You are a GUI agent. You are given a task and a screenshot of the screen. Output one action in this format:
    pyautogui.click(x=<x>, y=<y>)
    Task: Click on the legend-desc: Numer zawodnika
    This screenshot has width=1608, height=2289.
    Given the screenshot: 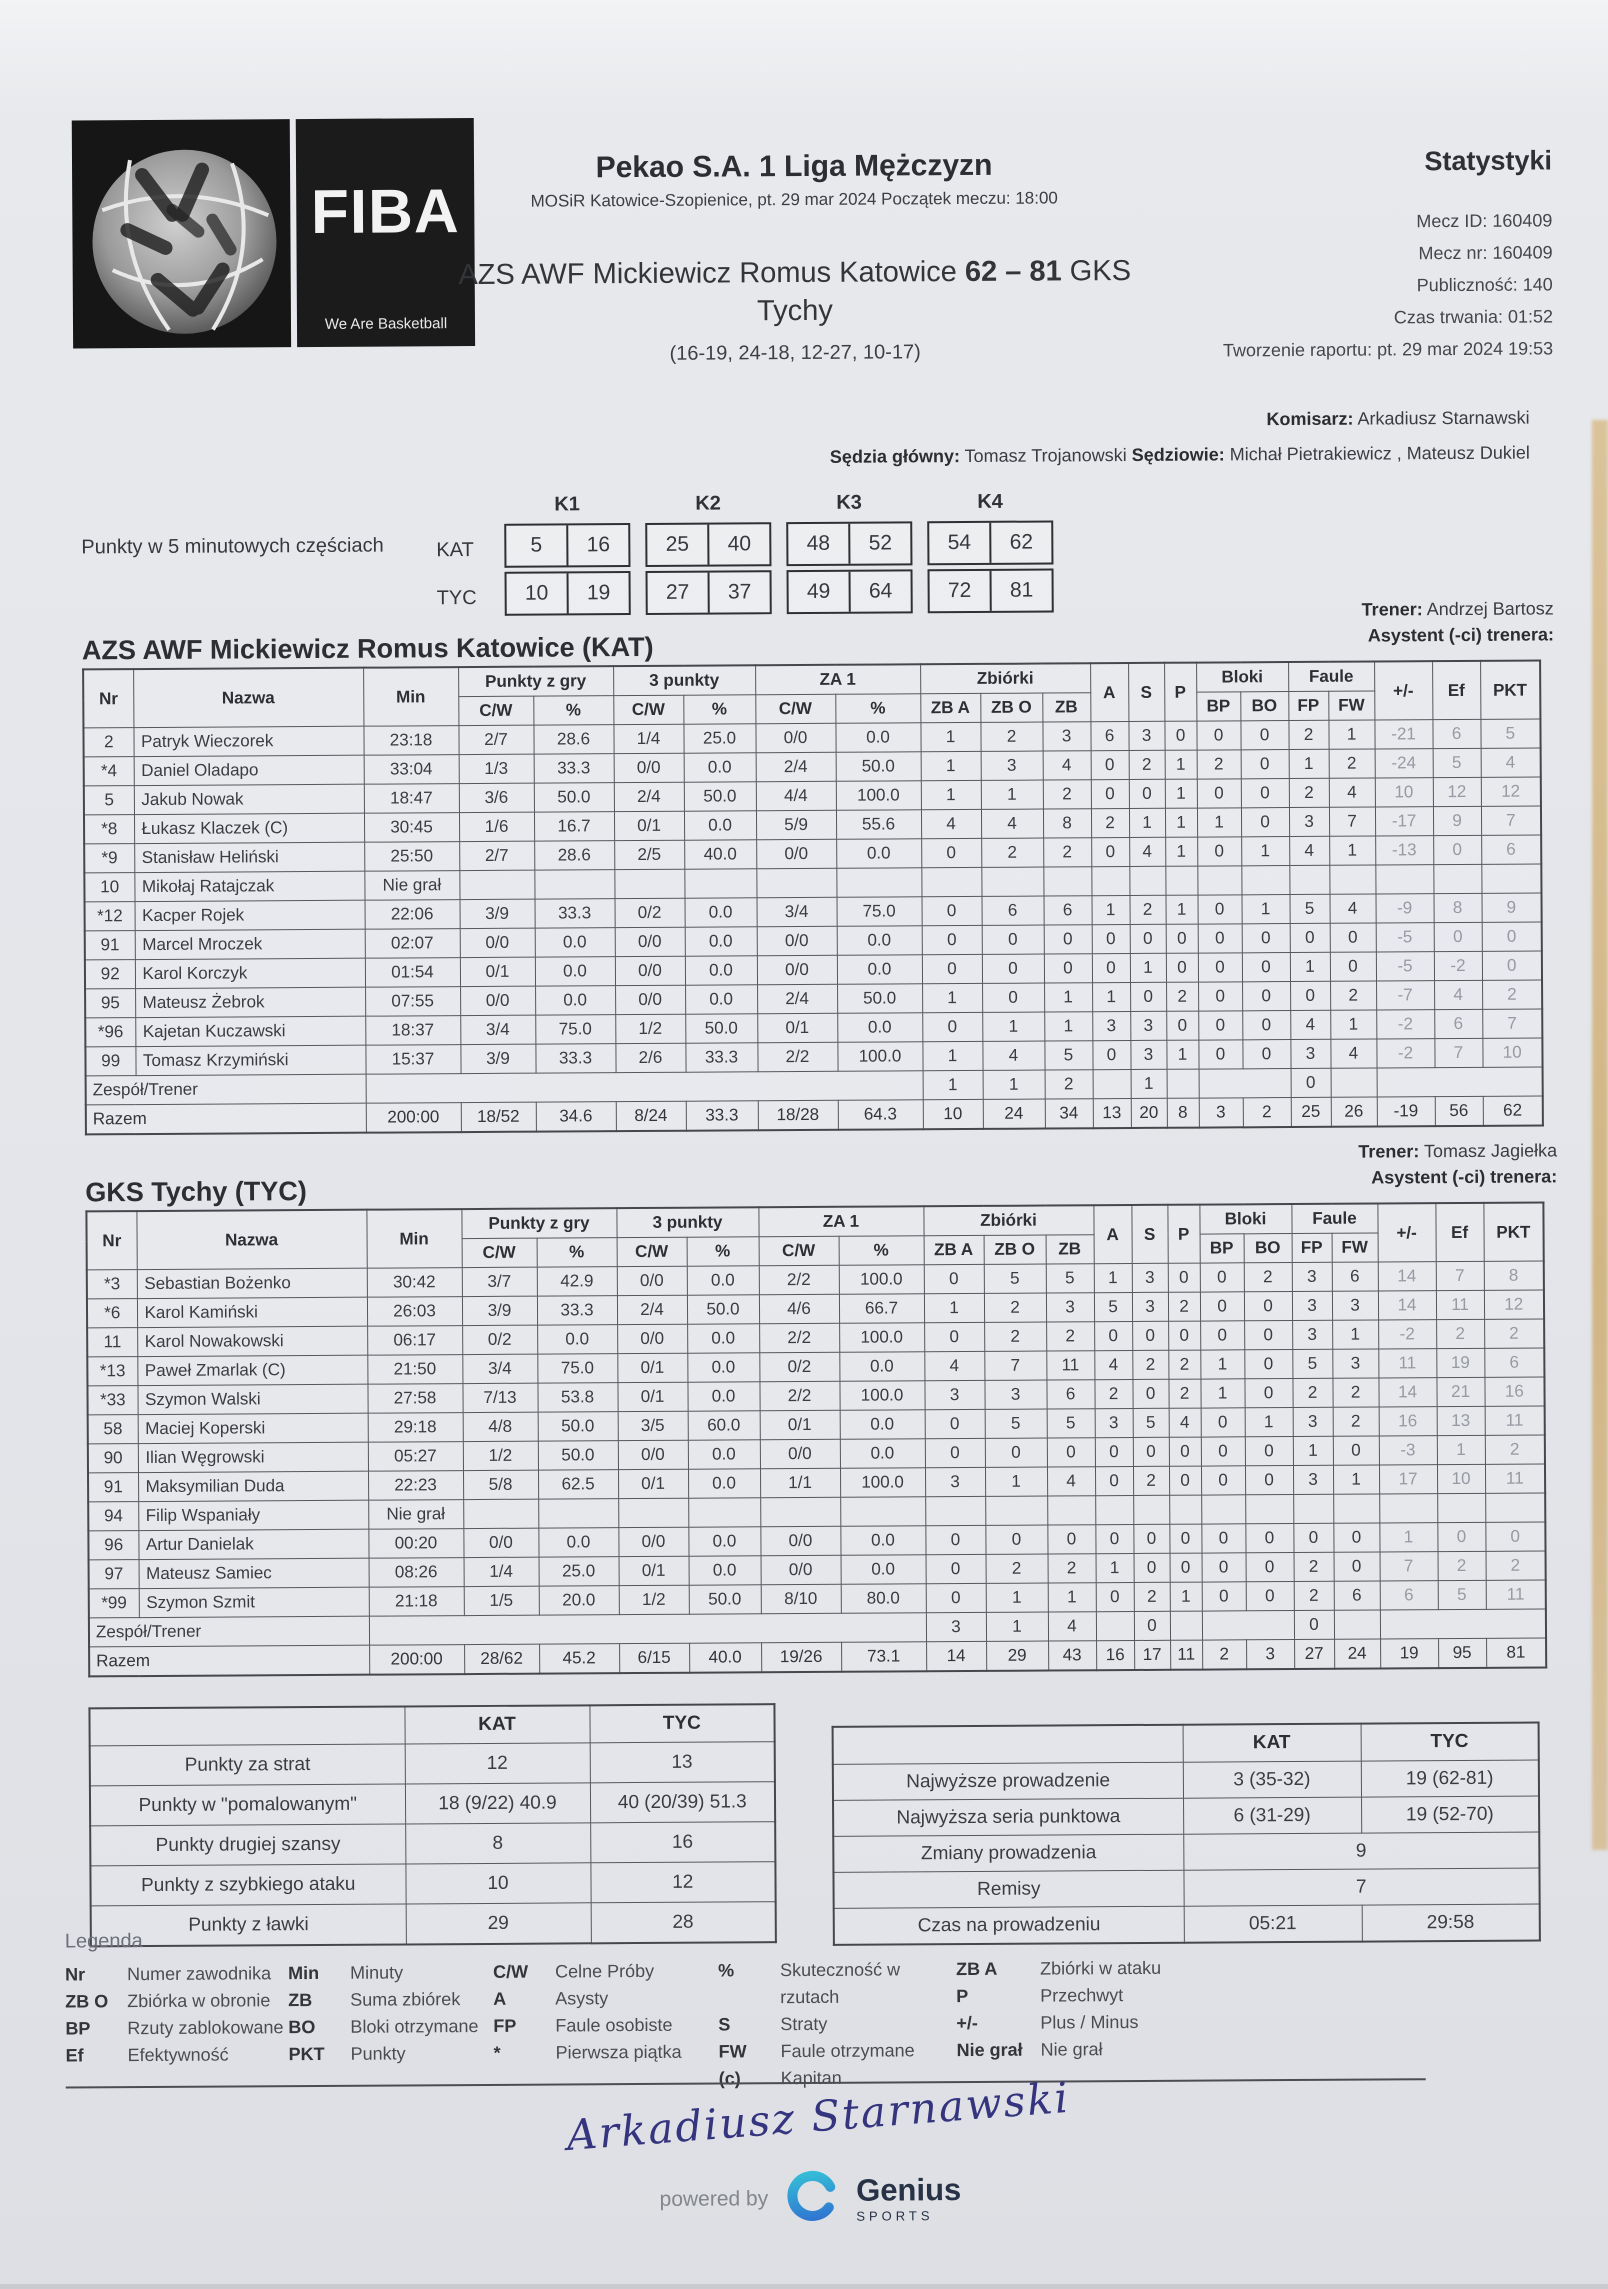 What is the action you would take?
    pyautogui.click(x=199, y=1974)
    